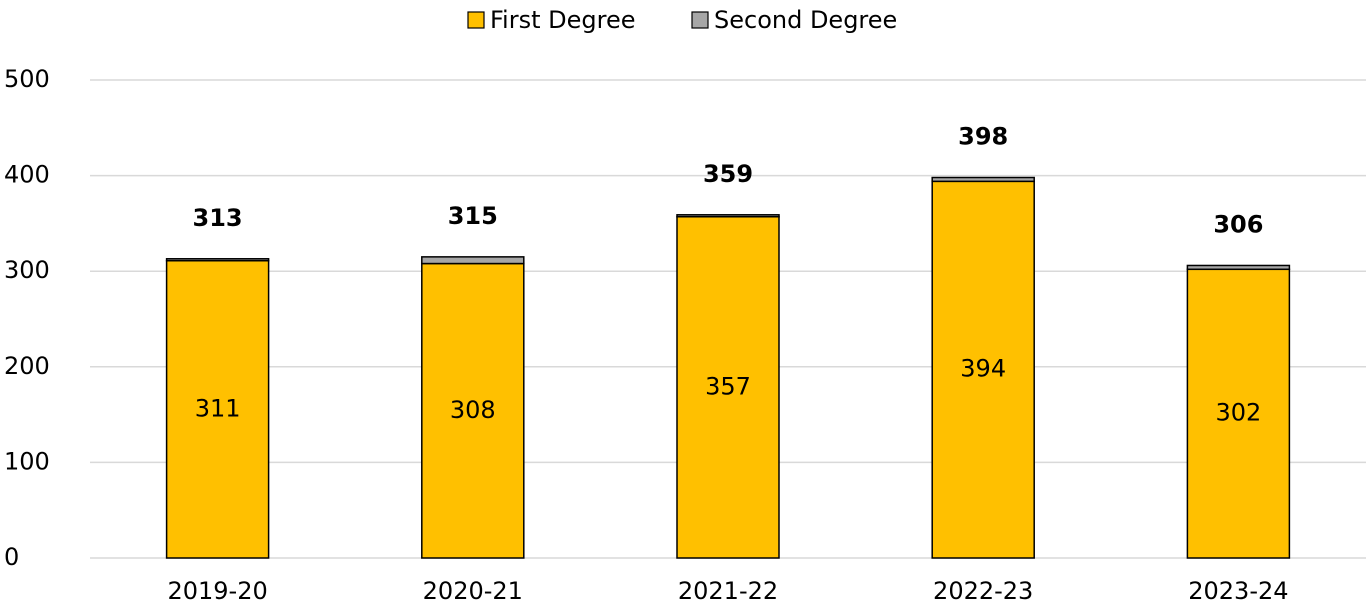 The image size is (1370, 615). What do you see at coordinates (473, 216) in the screenshot?
I see `total-label: 315` at bounding box center [473, 216].